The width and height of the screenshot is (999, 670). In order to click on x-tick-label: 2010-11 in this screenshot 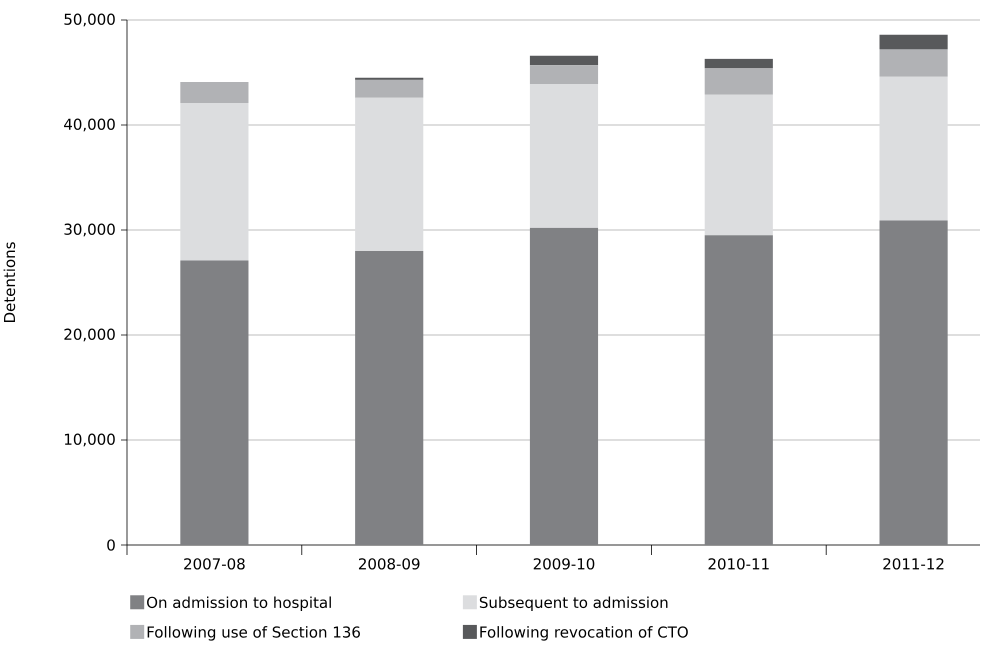, I will do `click(738, 564)`.